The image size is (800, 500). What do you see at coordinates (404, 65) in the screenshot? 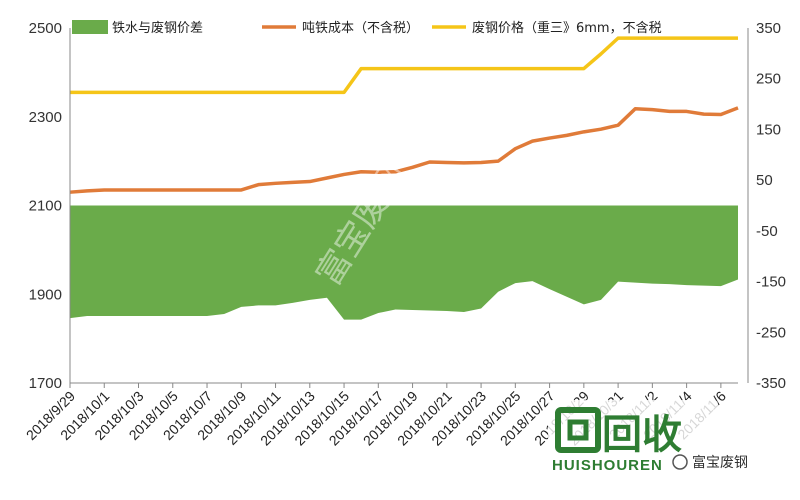
I see `series-line-scrap-price` at bounding box center [404, 65].